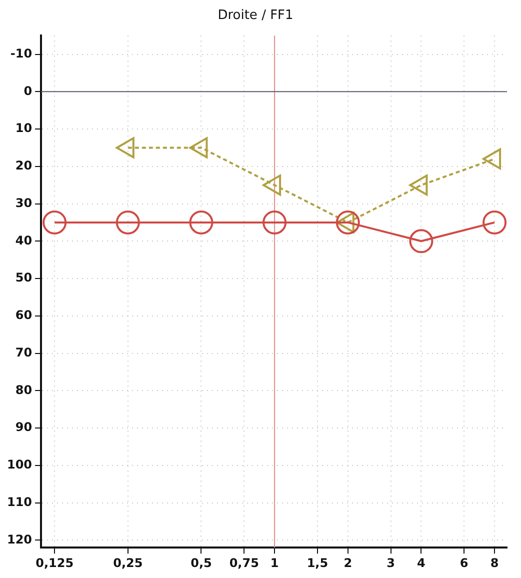  What do you see at coordinates (23, 352) in the screenshot?
I see `y-tick-label: 70` at bounding box center [23, 352].